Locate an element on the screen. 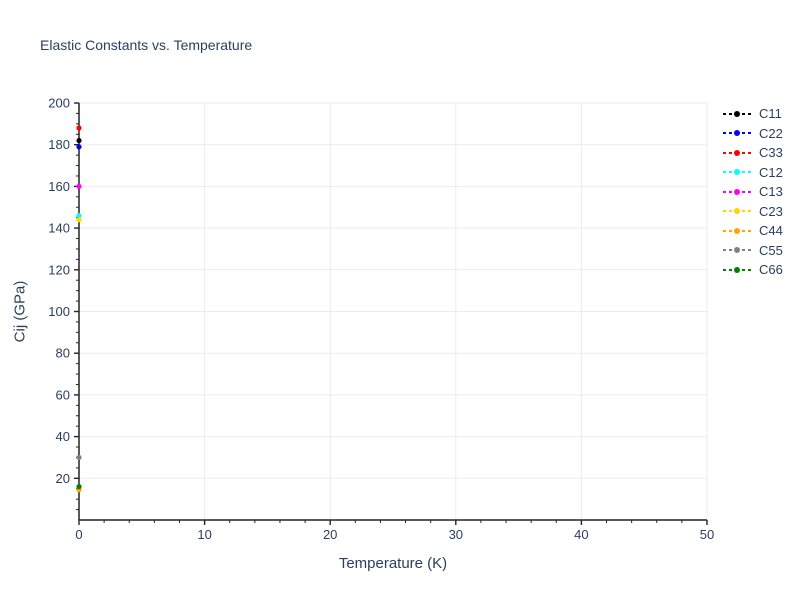 The width and height of the screenshot is (800, 600). legend-label: C66 is located at coordinates (771, 270).